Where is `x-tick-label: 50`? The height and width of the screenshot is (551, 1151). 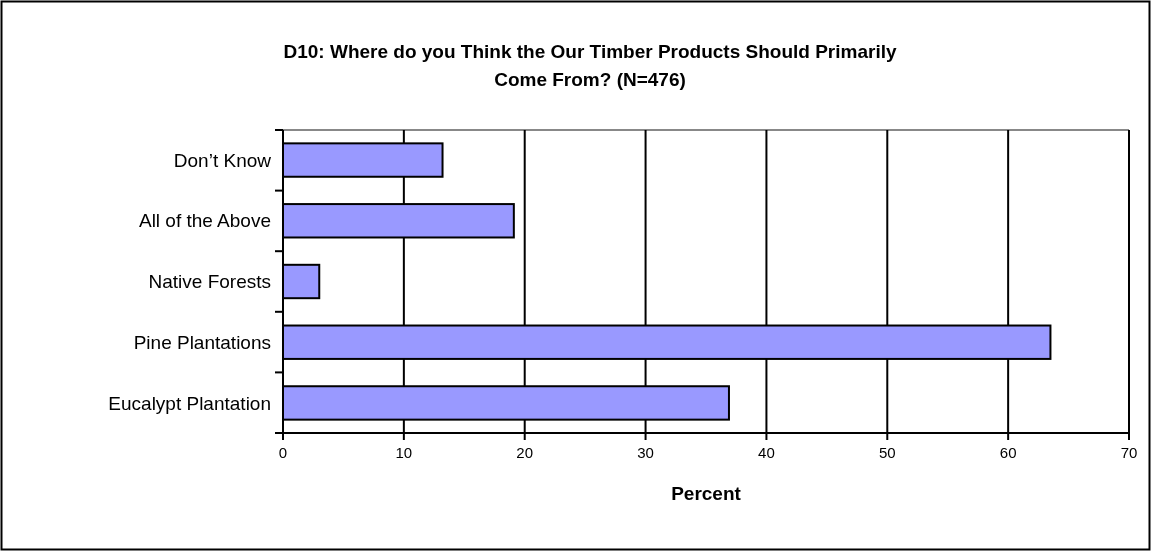 x-tick-label: 50 is located at coordinates (887, 452).